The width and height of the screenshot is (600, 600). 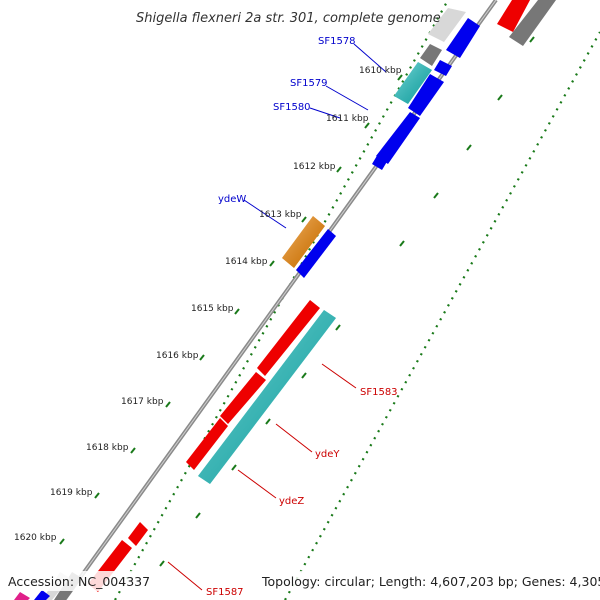 I want to click on kbp-label: 1618 kbp, so click(x=107, y=448).